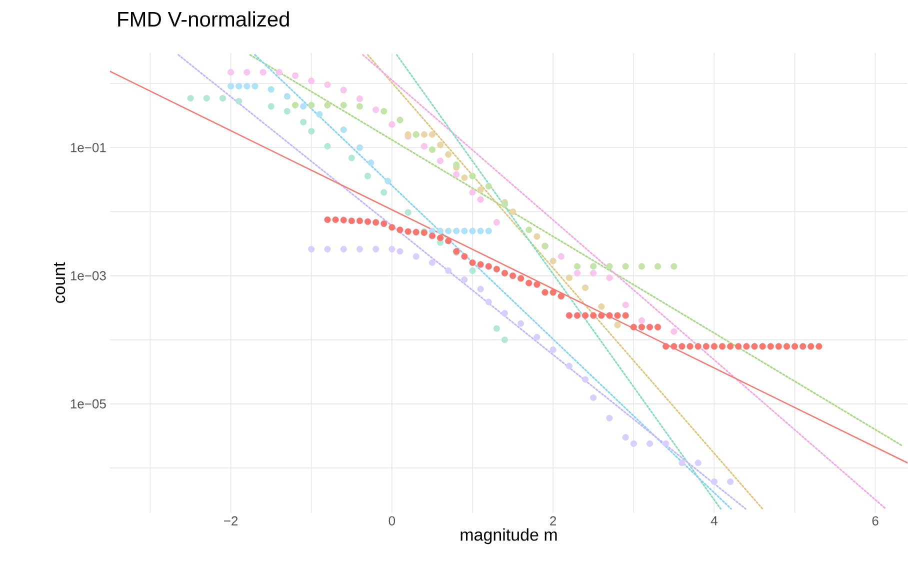 This screenshot has width=908, height=565. Describe the element at coordinates (875, 521) in the screenshot. I see `x-tick-label: 6` at that location.